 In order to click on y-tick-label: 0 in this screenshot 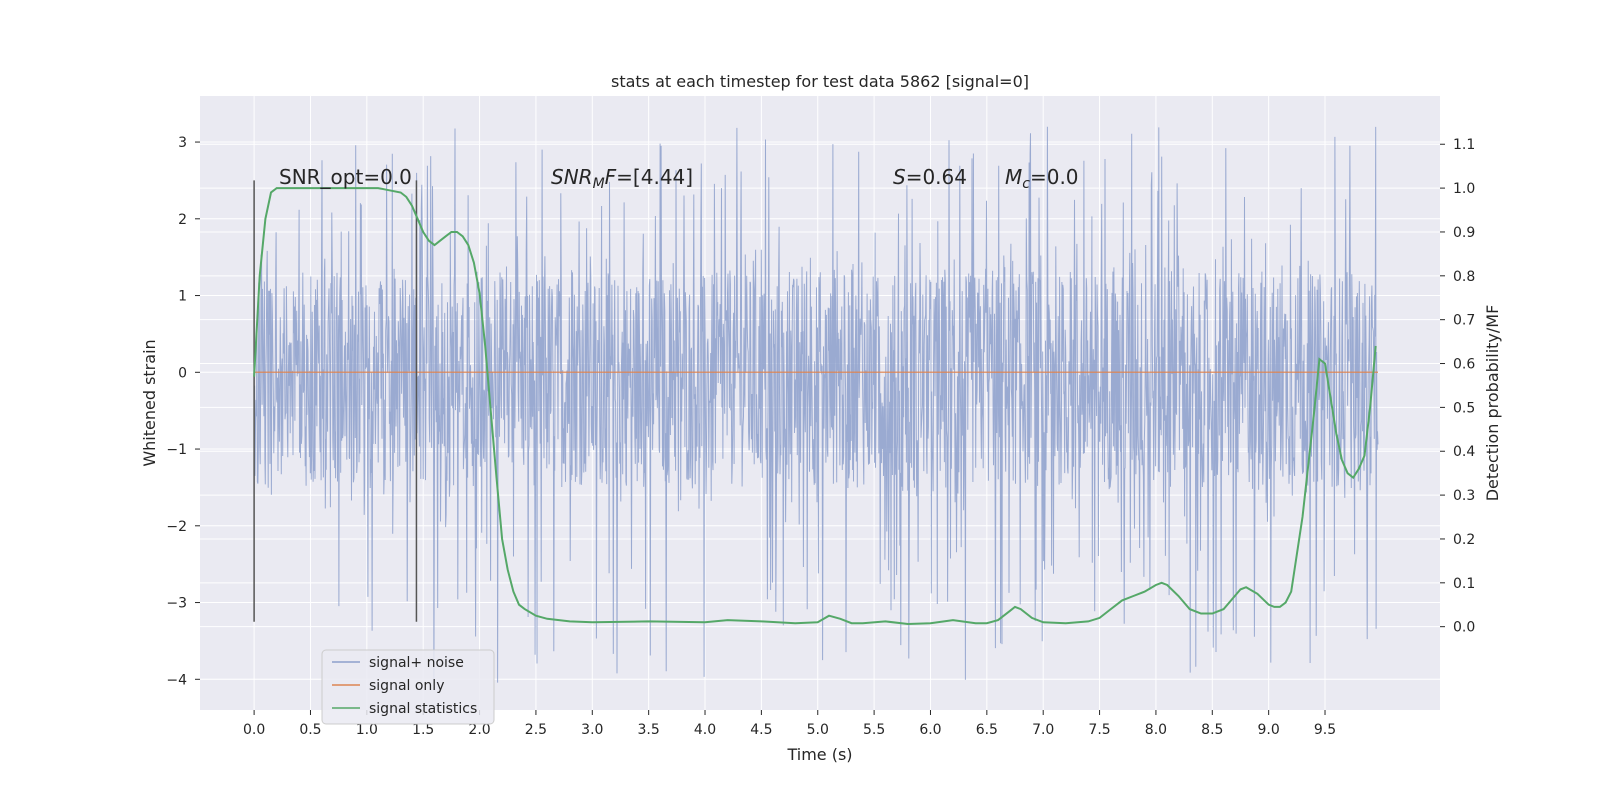, I will do `click(182, 373)`.